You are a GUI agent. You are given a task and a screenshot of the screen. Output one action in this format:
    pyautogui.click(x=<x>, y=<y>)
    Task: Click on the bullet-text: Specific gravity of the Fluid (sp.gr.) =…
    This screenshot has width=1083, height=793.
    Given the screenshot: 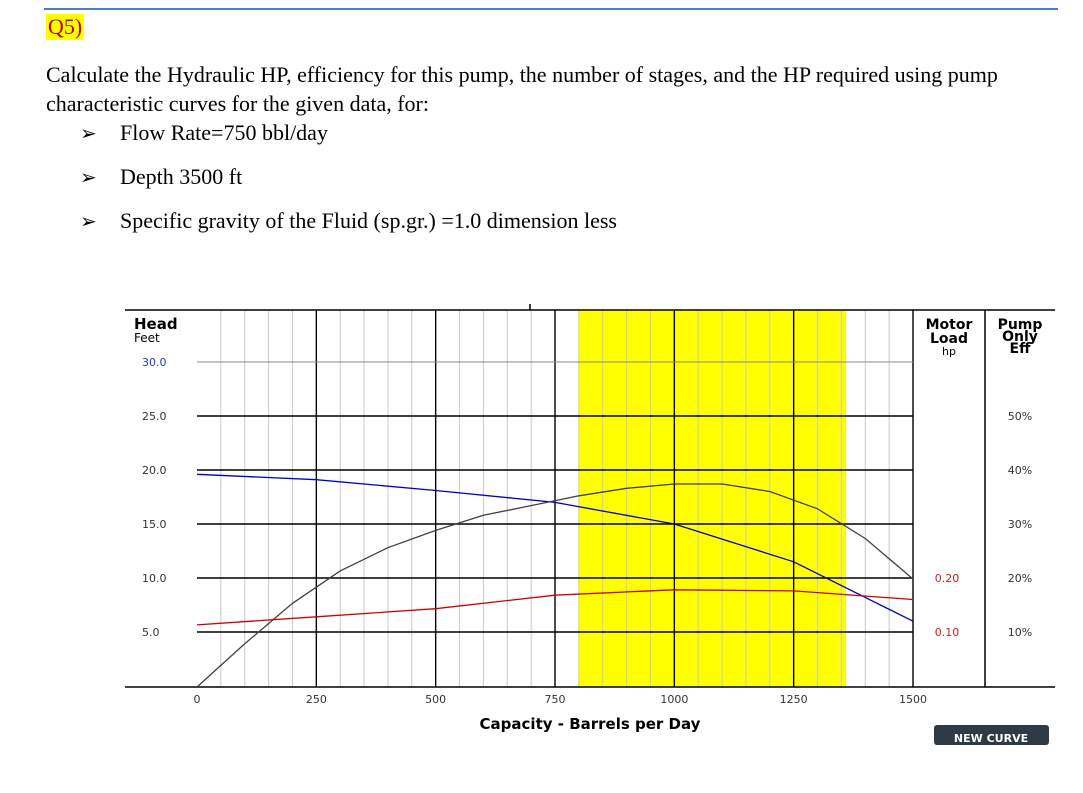 What is the action you would take?
    pyautogui.click(x=368, y=220)
    